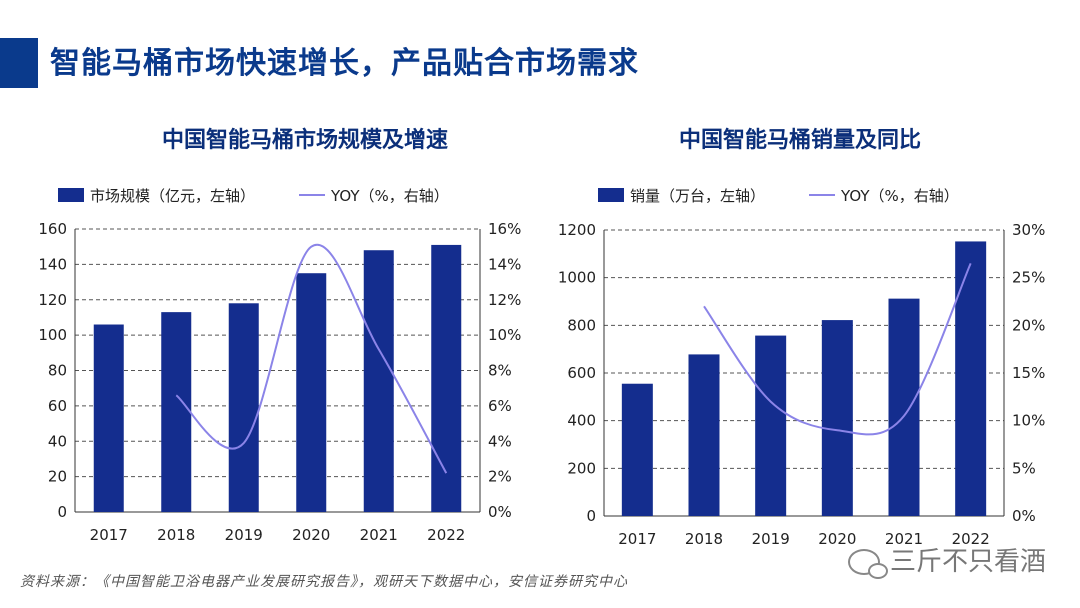  I want to click on y2-tick-label: 12%, so click(504, 300).